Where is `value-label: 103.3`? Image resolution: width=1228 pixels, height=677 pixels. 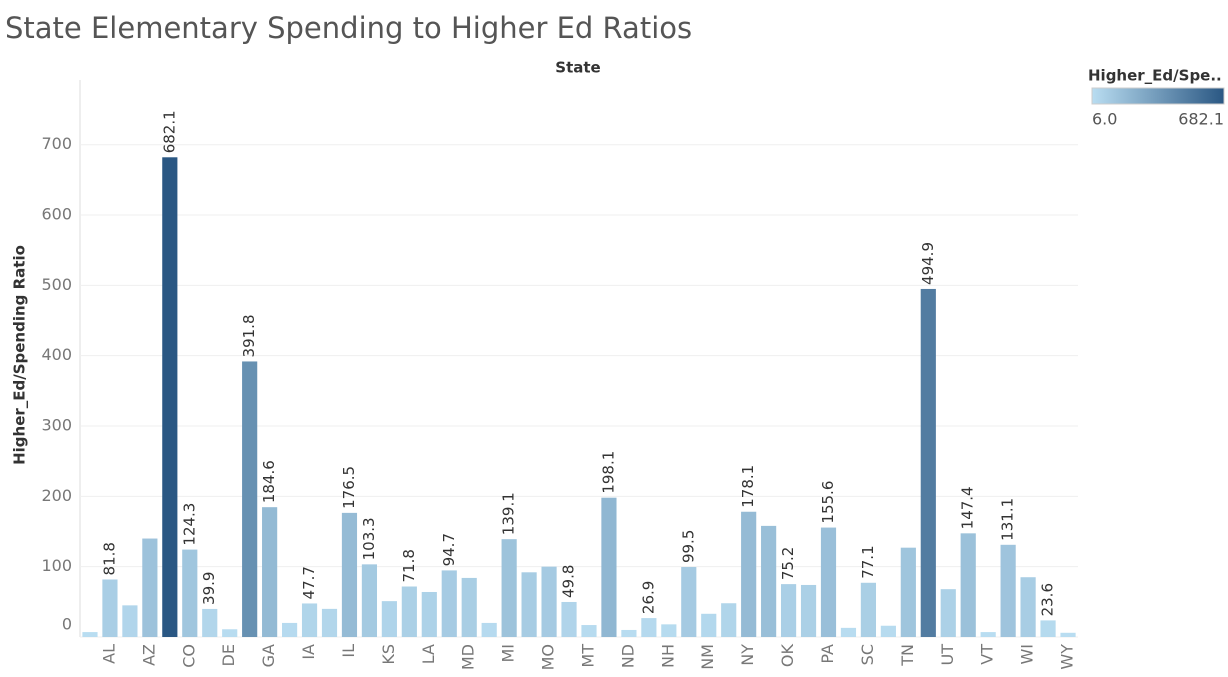 value-label: 103.3 is located at coordinates (369, 538).